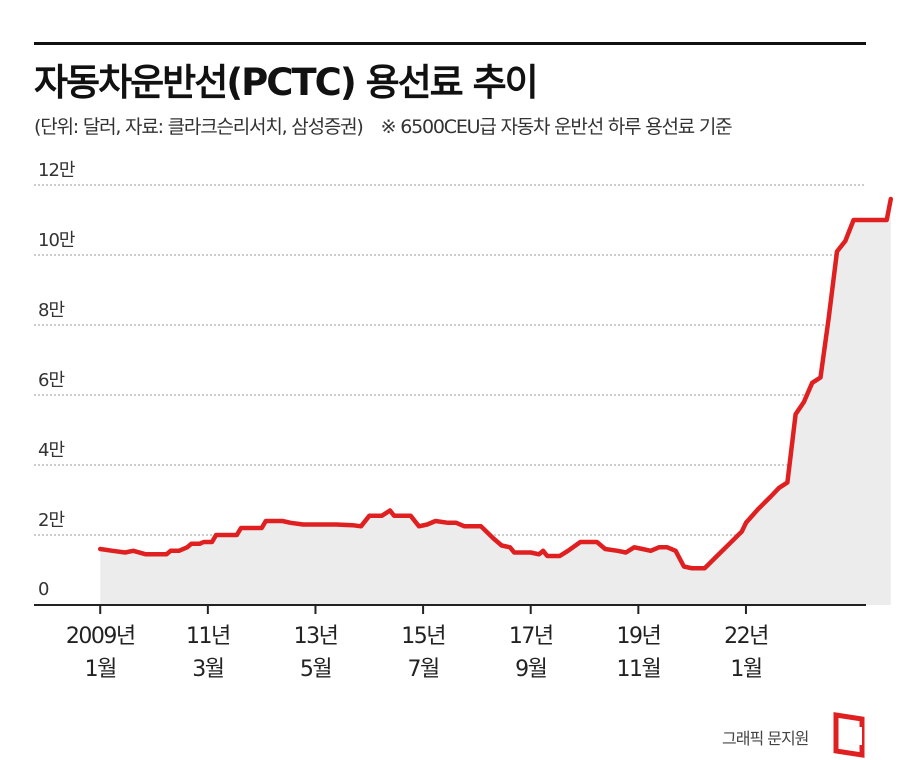 This screenshot has height=760, width=900. I want to click on x-tick-label-month: 11월, so click(638, 669).